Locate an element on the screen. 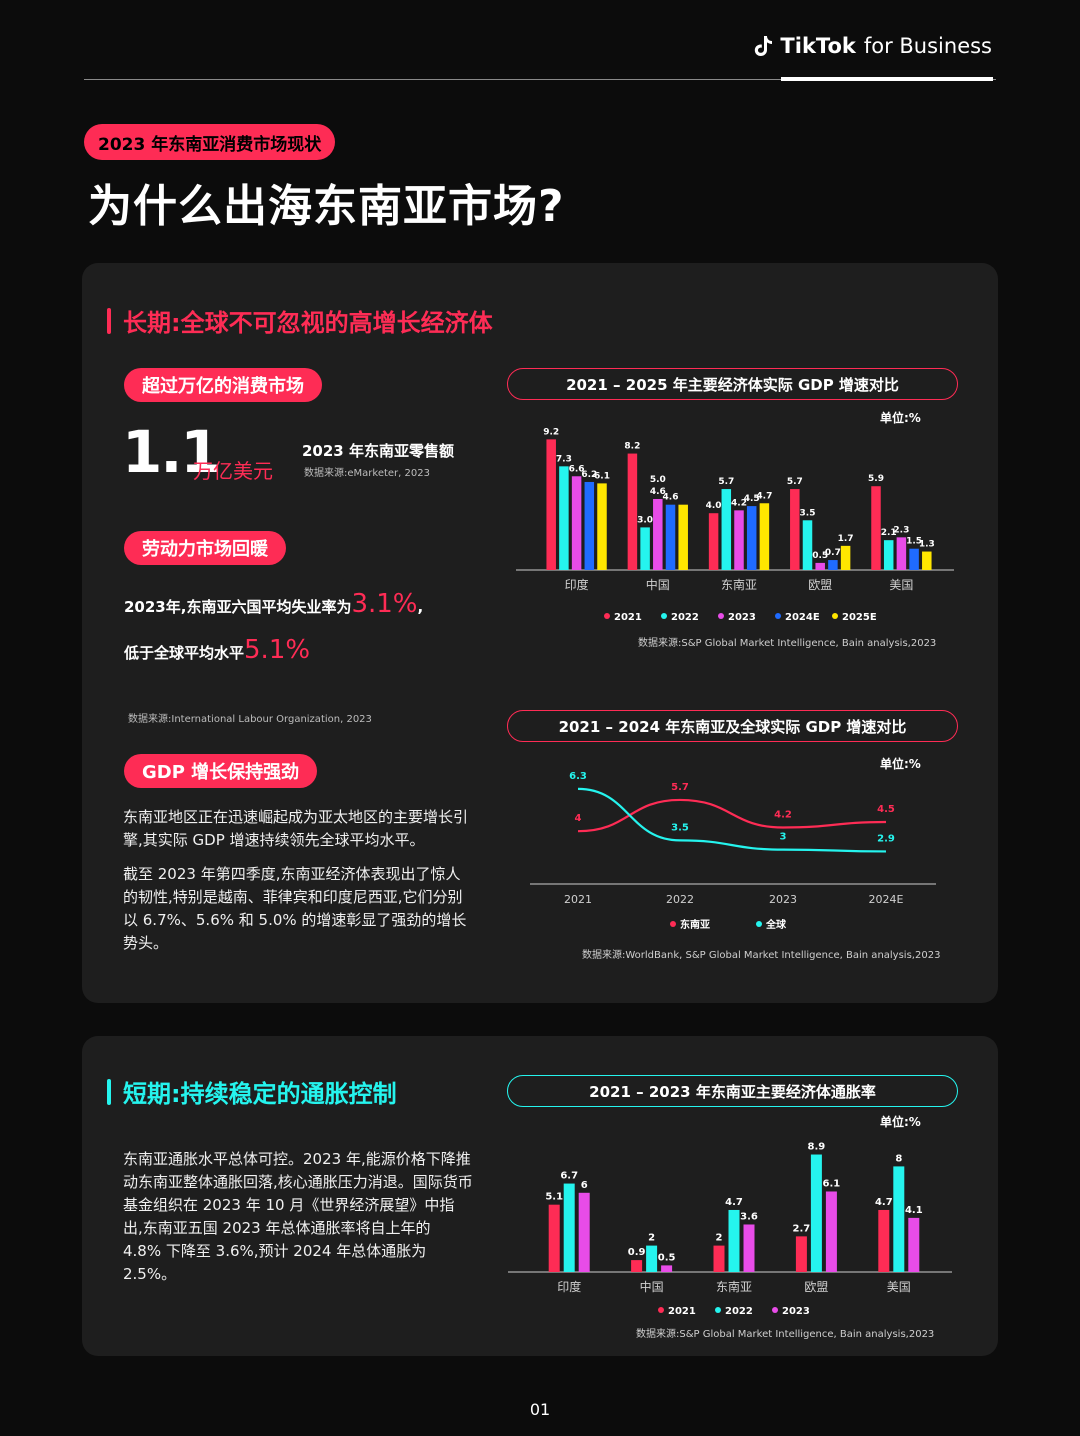  chart-data-label: 5.0 is located at coordinates (658, 480).